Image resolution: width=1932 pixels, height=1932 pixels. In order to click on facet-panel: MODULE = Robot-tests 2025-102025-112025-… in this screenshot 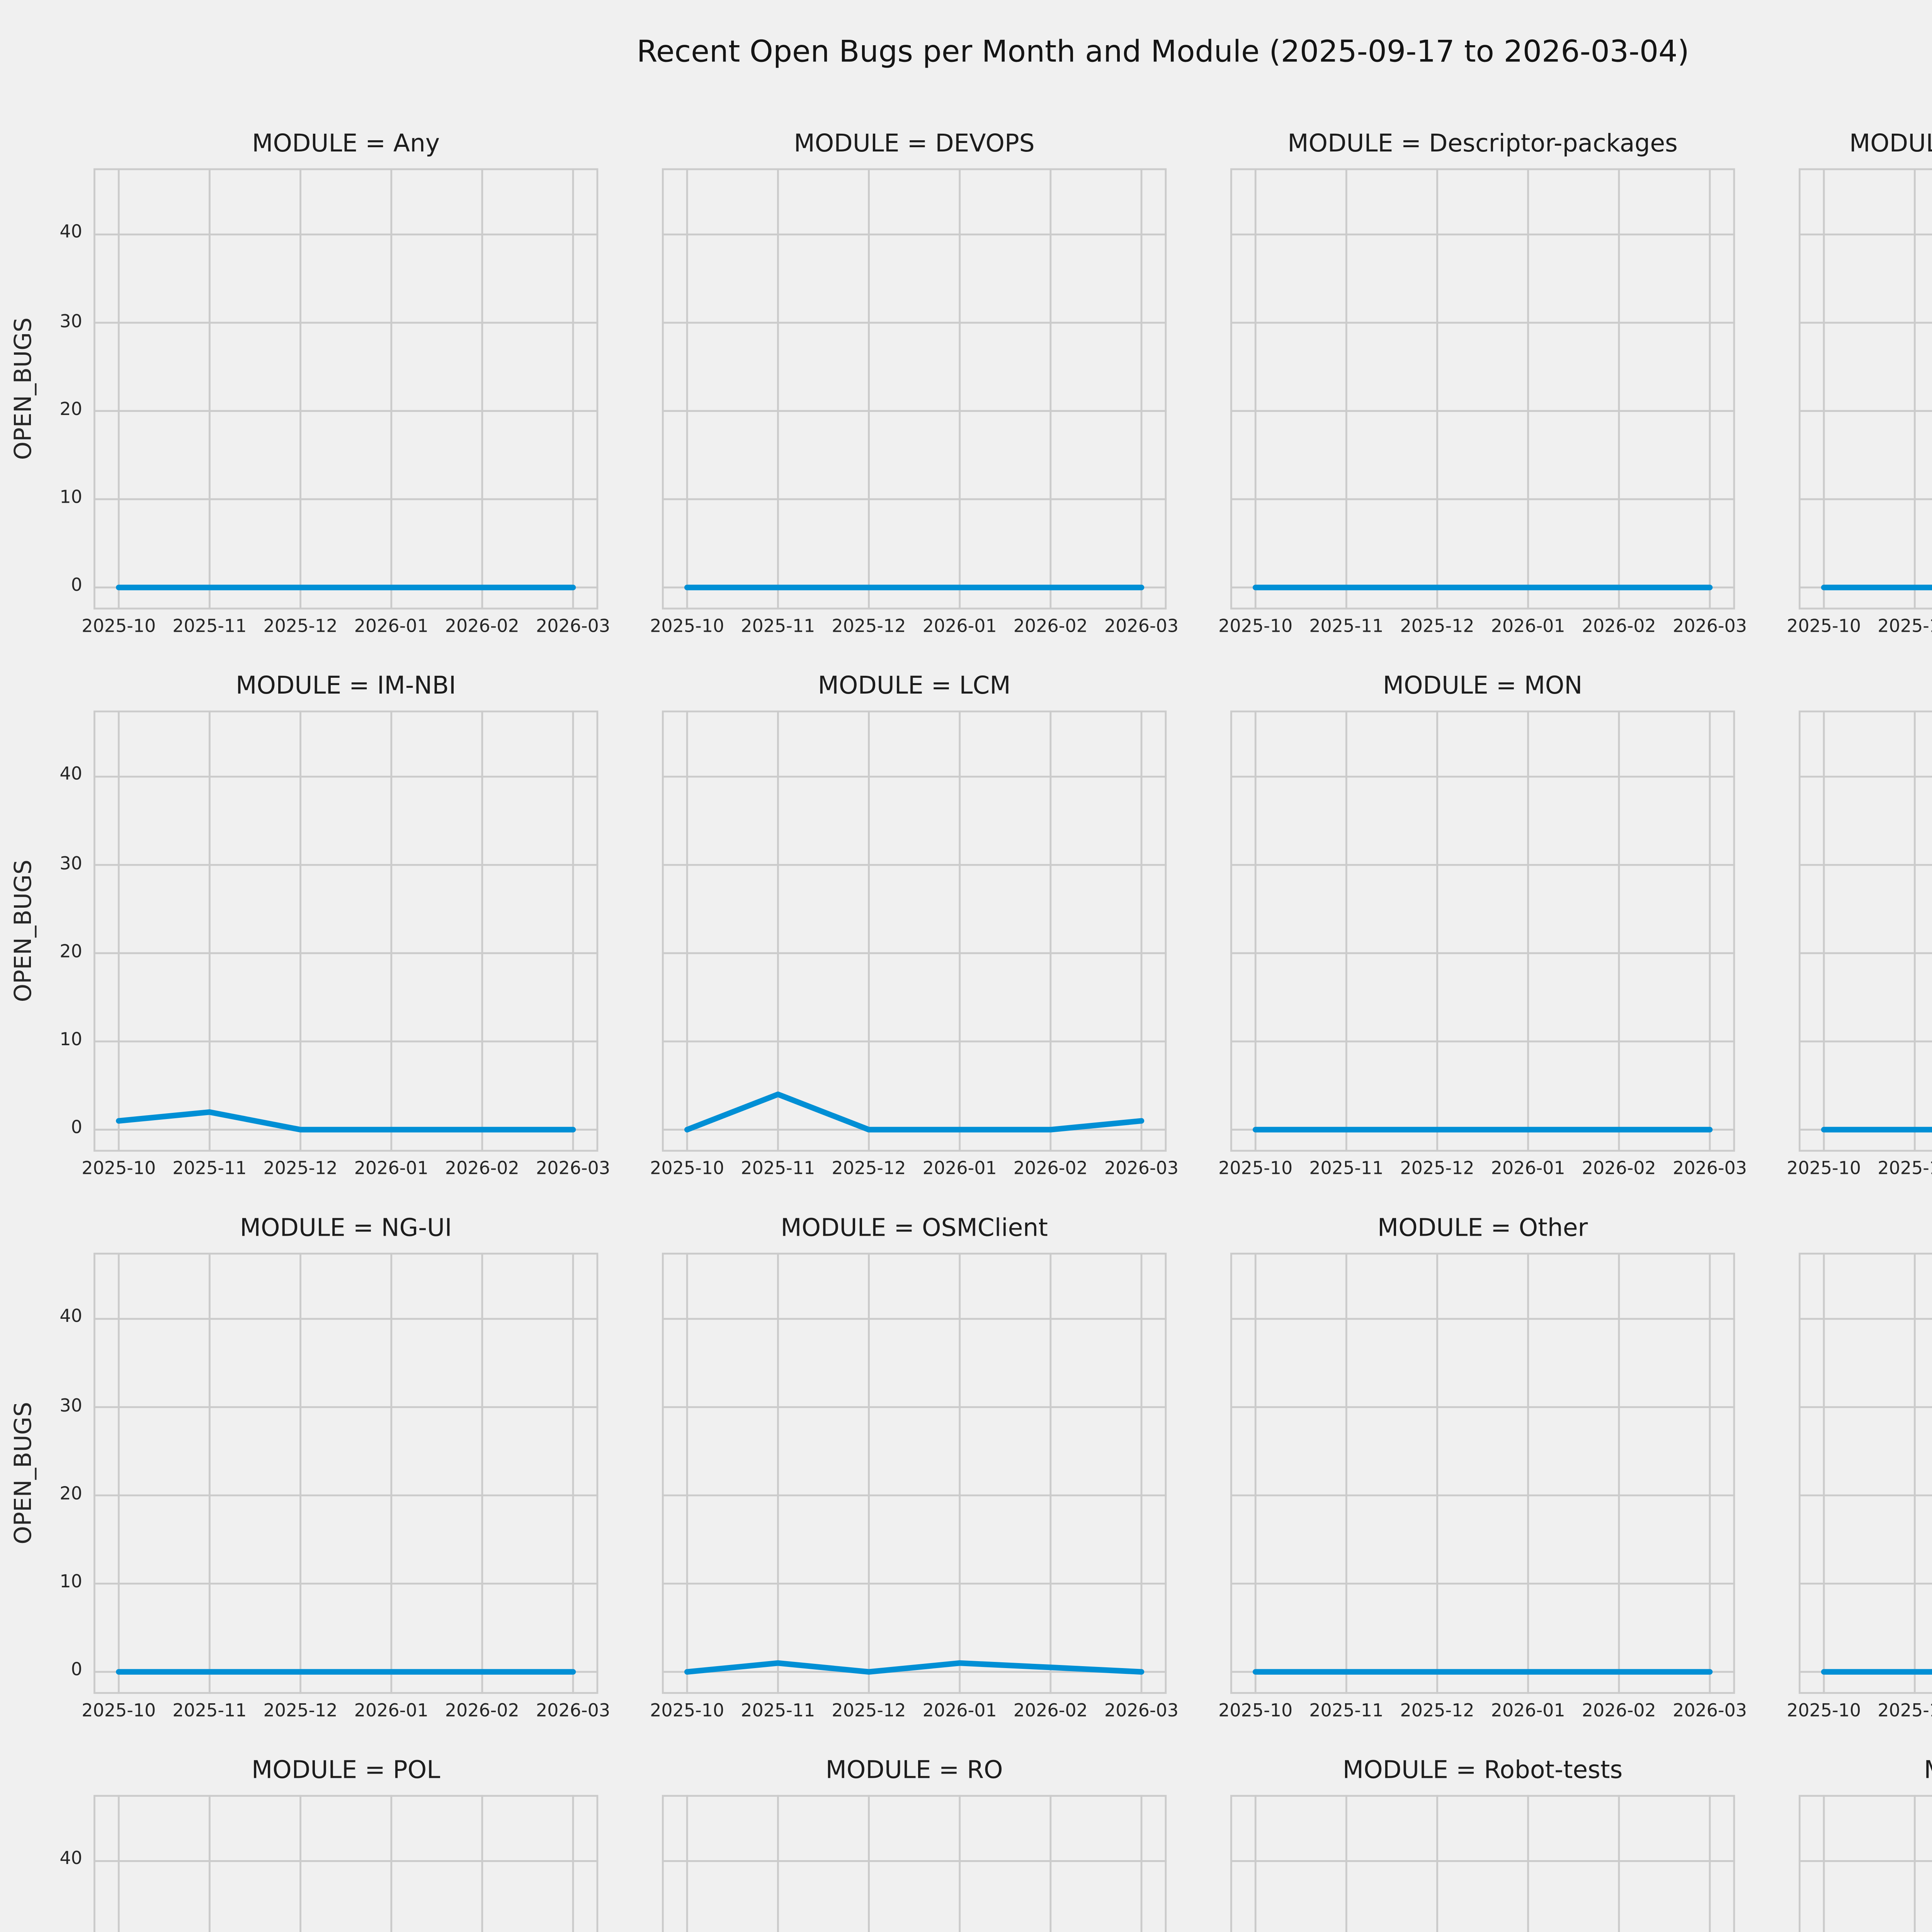, I will do `click(1483, 1843)`.